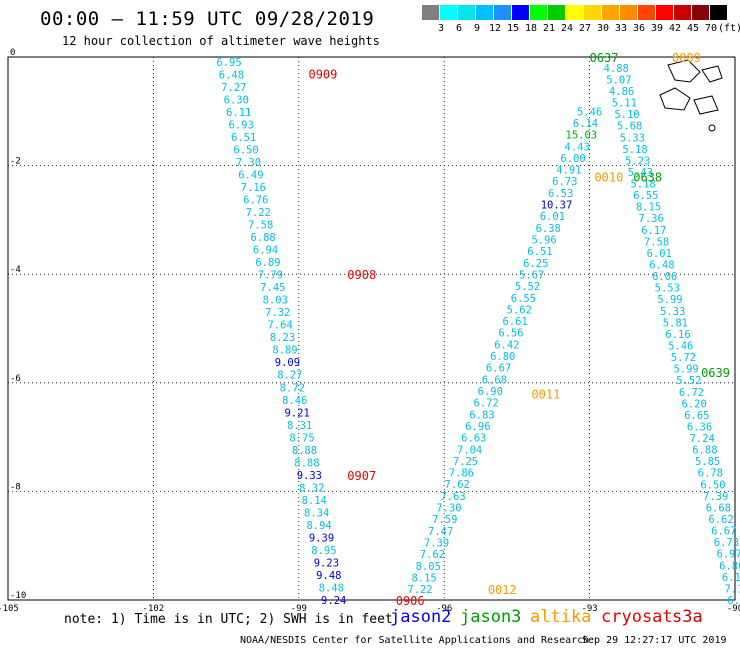  Describe the element at coordinates (639, 28) in the screenshot. I see `colorbar-label: 36` at that location.